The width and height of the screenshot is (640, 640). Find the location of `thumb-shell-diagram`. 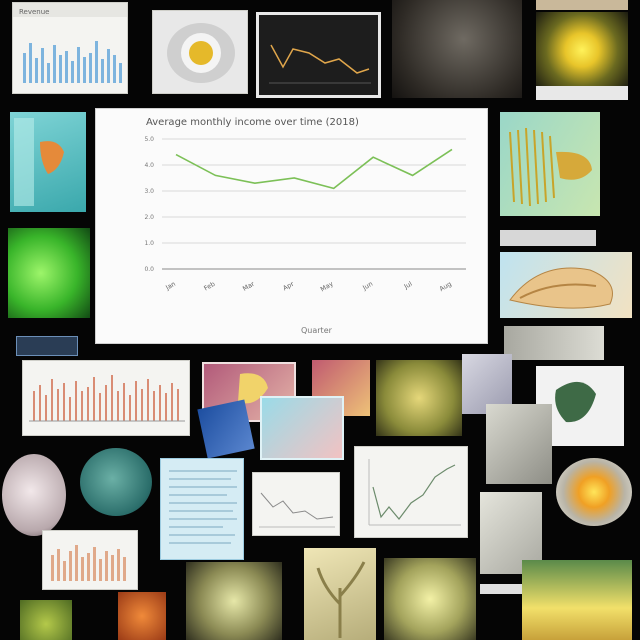

thumb-shell-diagram is located at coordinates (566, 285).